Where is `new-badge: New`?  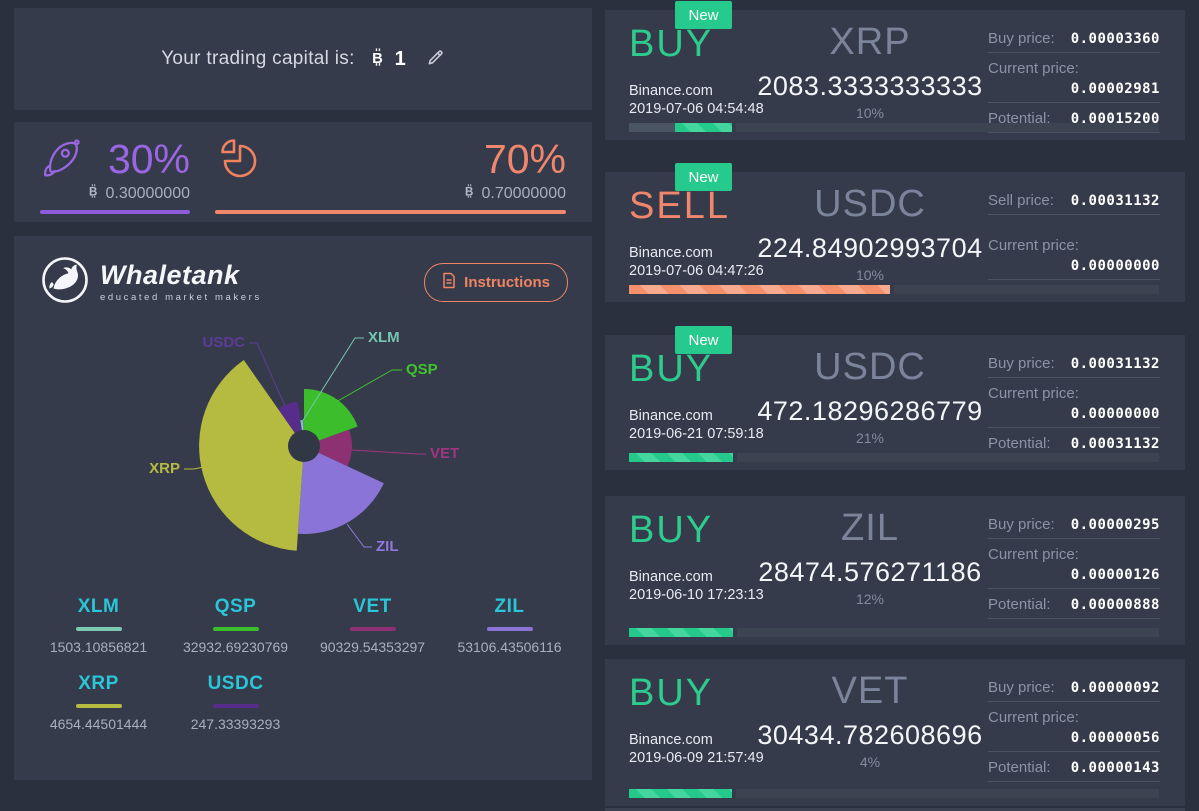
new-badge: New is located at coordinates (703, 15).